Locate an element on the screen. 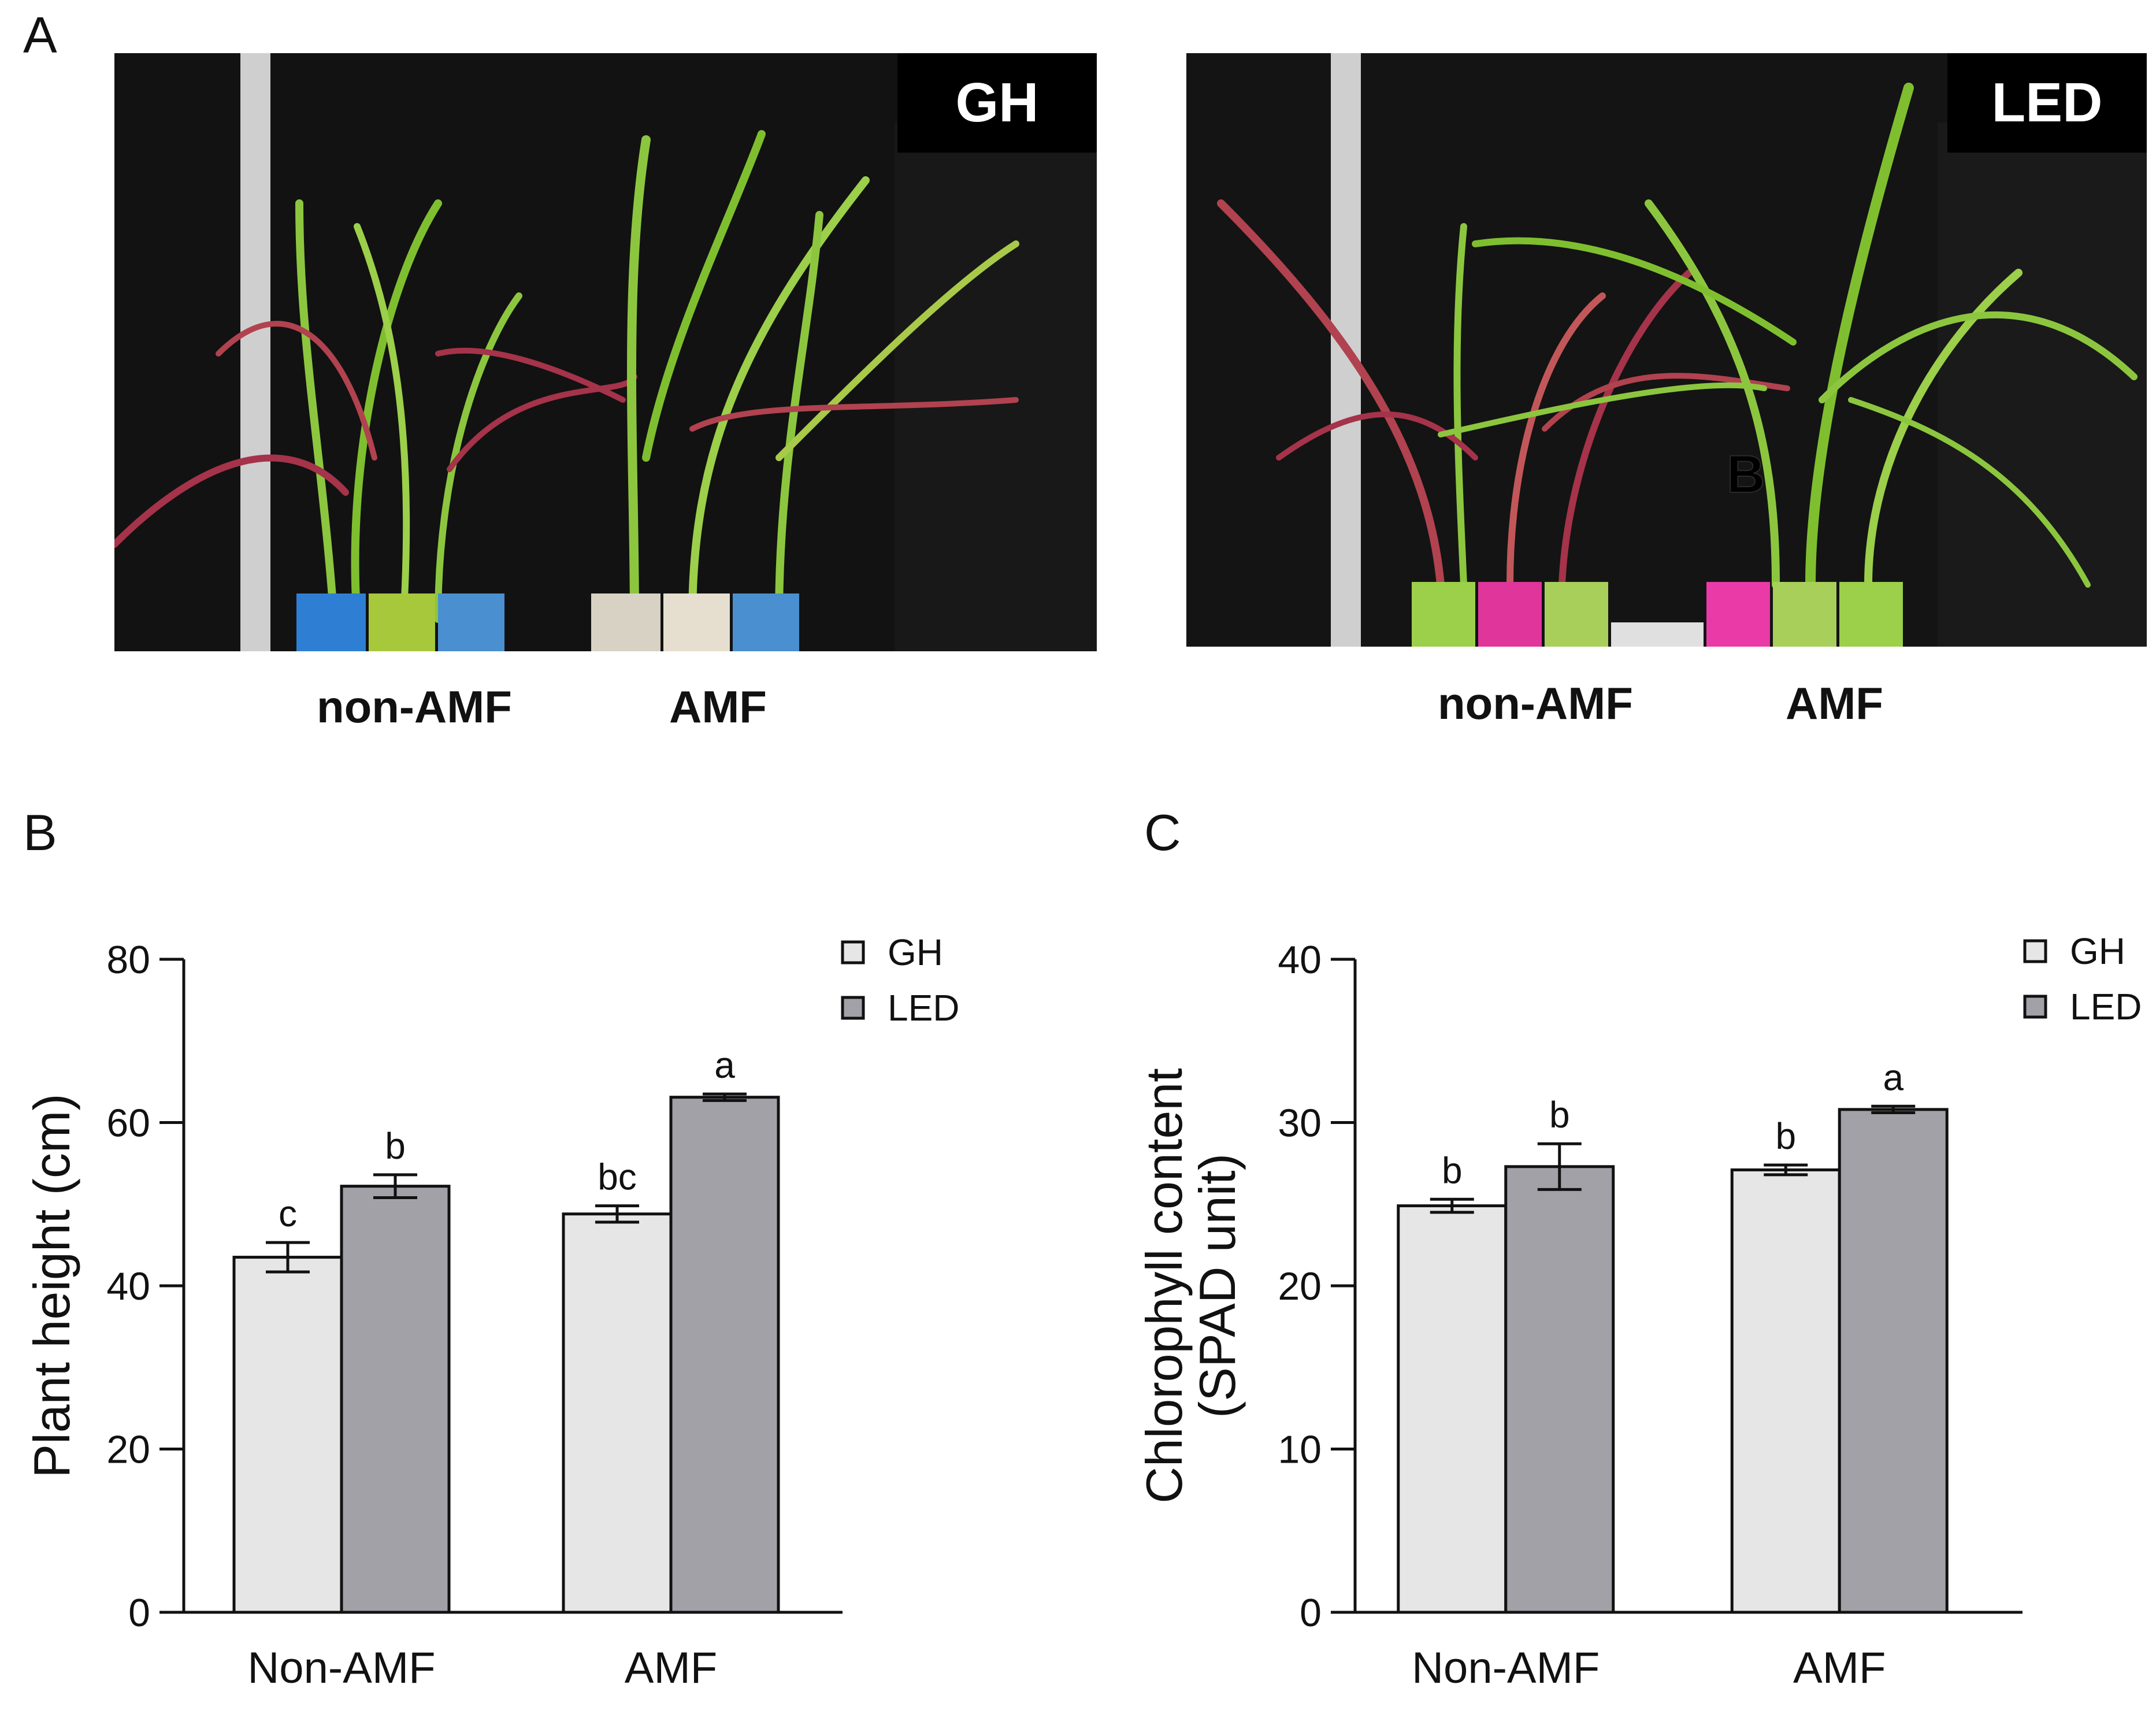 The height and width of the screenshot is (1714, 2156). y-tick-label: 10 is located at coordinates (1300, 1450).